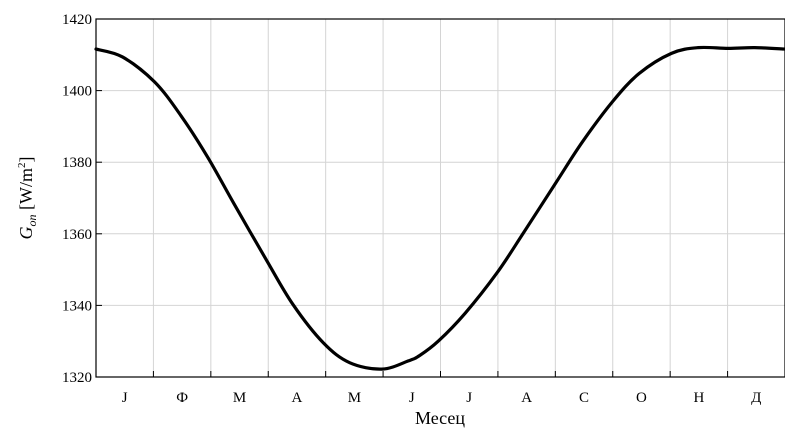 Image resolution: width=785 pixels, height=431 pixels. I want to click on x-axis-label: Месец, so click(440, 418).